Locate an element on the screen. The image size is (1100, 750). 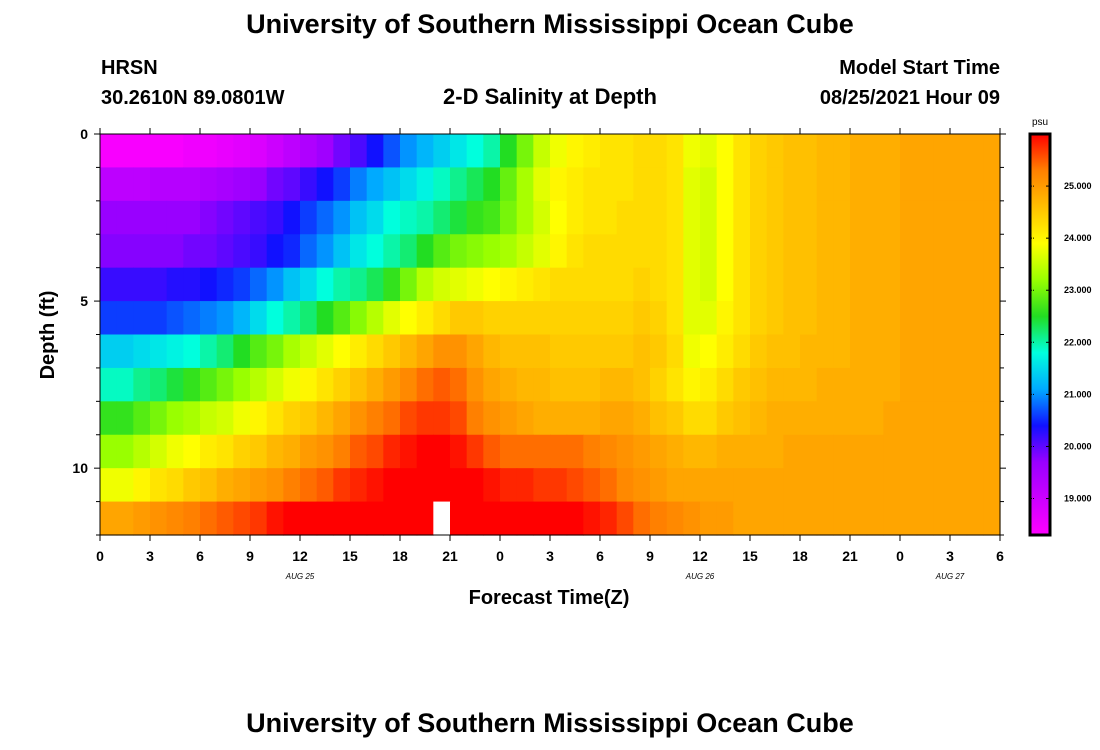
x-date-label: AUG 25 is located at coordinates (300, 576).